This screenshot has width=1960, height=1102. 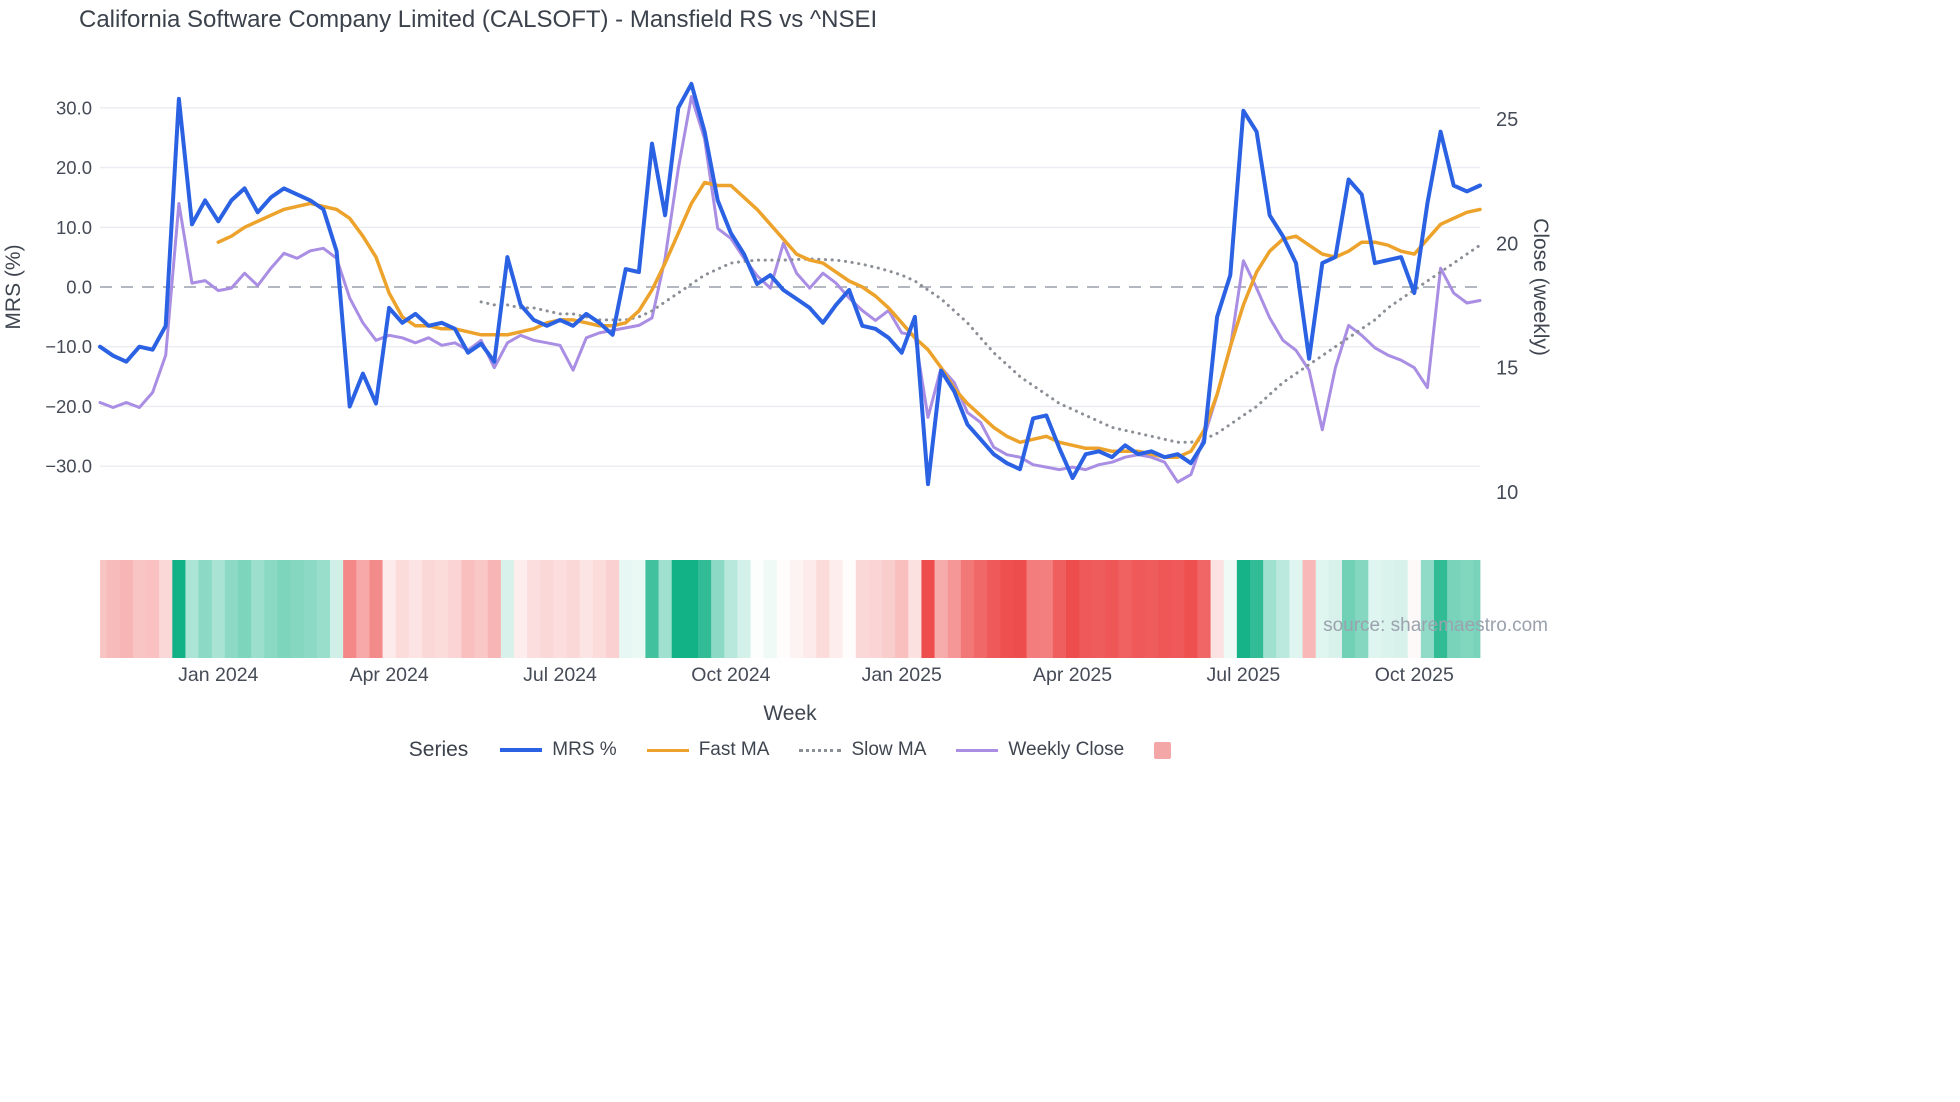 What do you see at coordinates (389, 675) in the screenshot?
I see `x-tick-label: Apr 2024` at bounding box center [389, 675].